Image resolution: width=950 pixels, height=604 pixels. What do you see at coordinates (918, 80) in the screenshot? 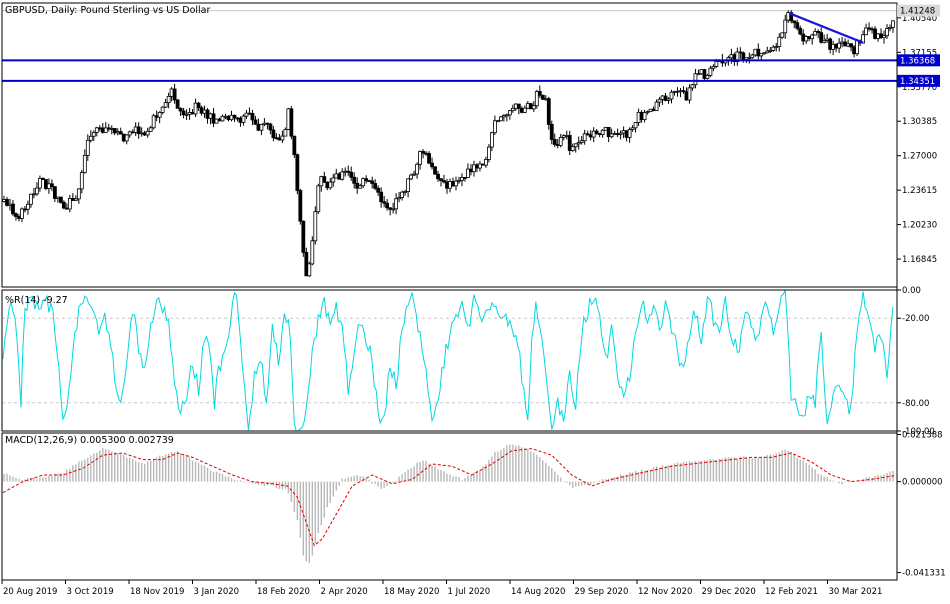
I see `level-price-tag` at bounding box center [918, 80].